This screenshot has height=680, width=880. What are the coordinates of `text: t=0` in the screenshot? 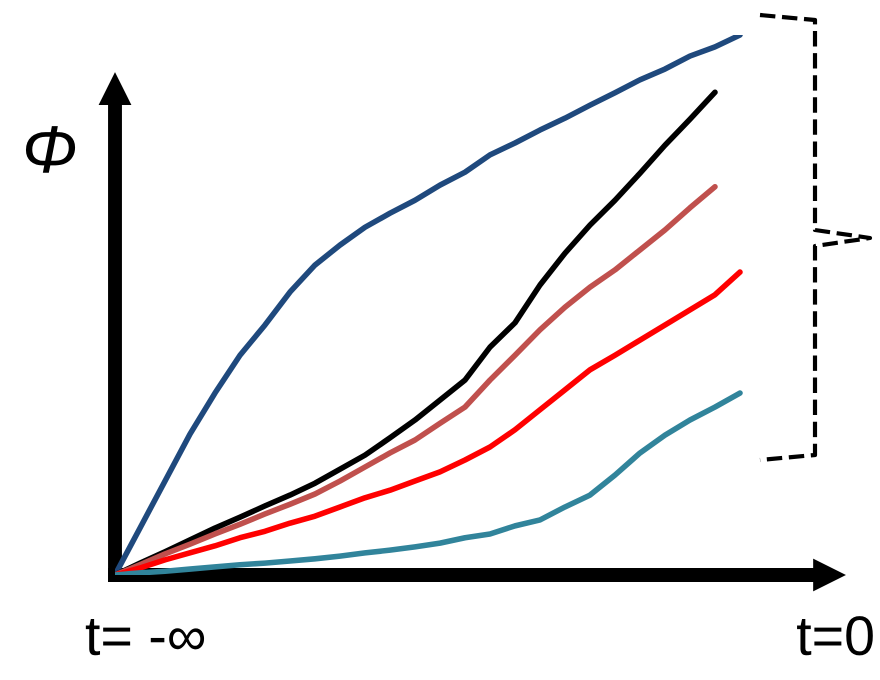 It's located at (835, 636).